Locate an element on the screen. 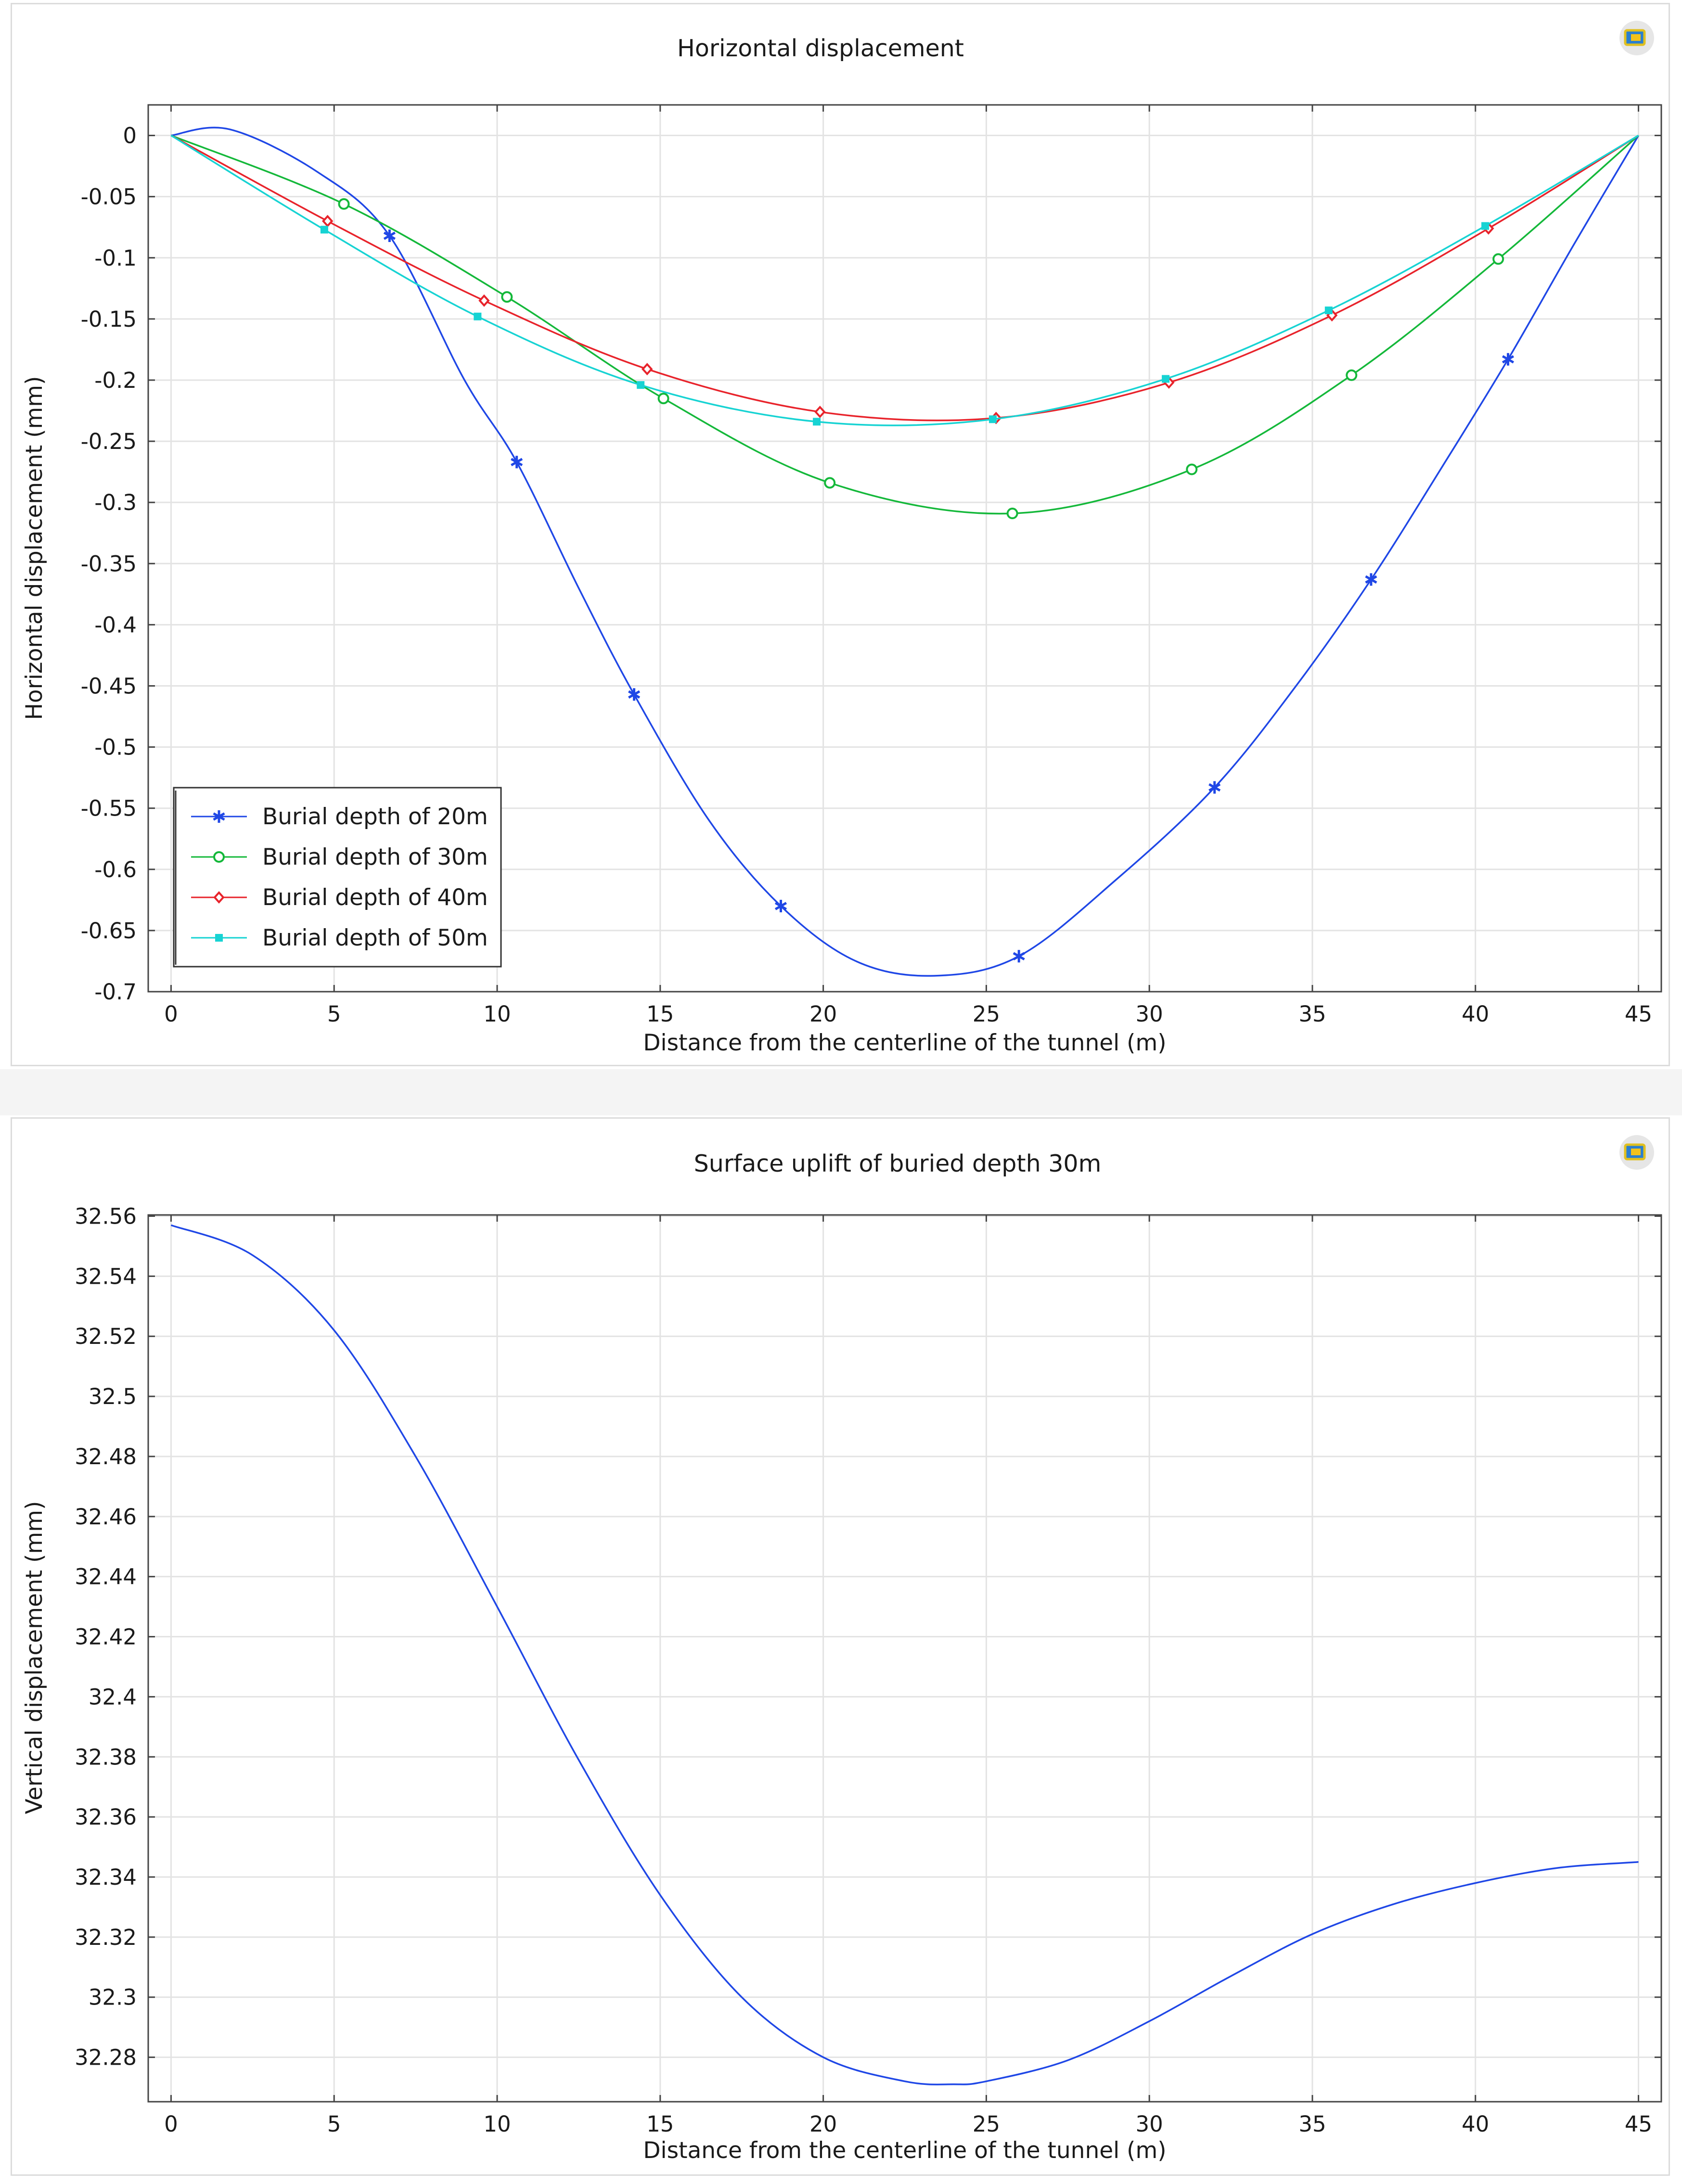 This screenshot has height=2184, width=1682. x-tick-label: 40 is located at coordinates (1476, 1014).